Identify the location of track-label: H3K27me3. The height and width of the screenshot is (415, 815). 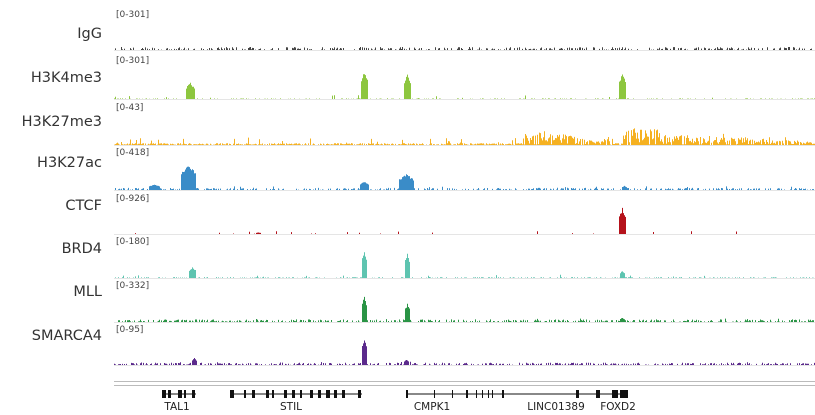
(61, 122).